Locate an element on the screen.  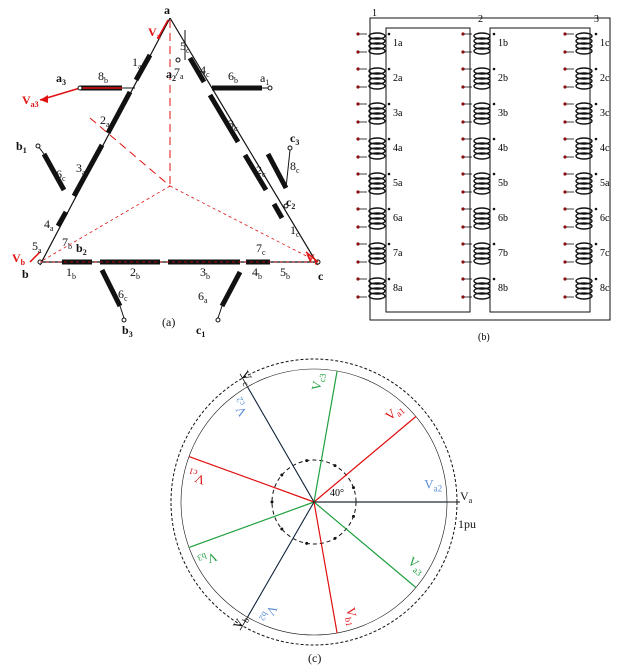
coil-label: 5a is located at coordinates (605, 183).